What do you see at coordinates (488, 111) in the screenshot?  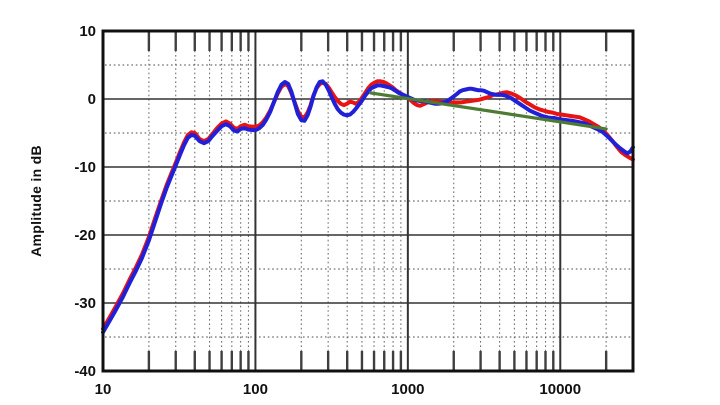 I see `reference-slope-green-curve` at bounding box center [488, 111].